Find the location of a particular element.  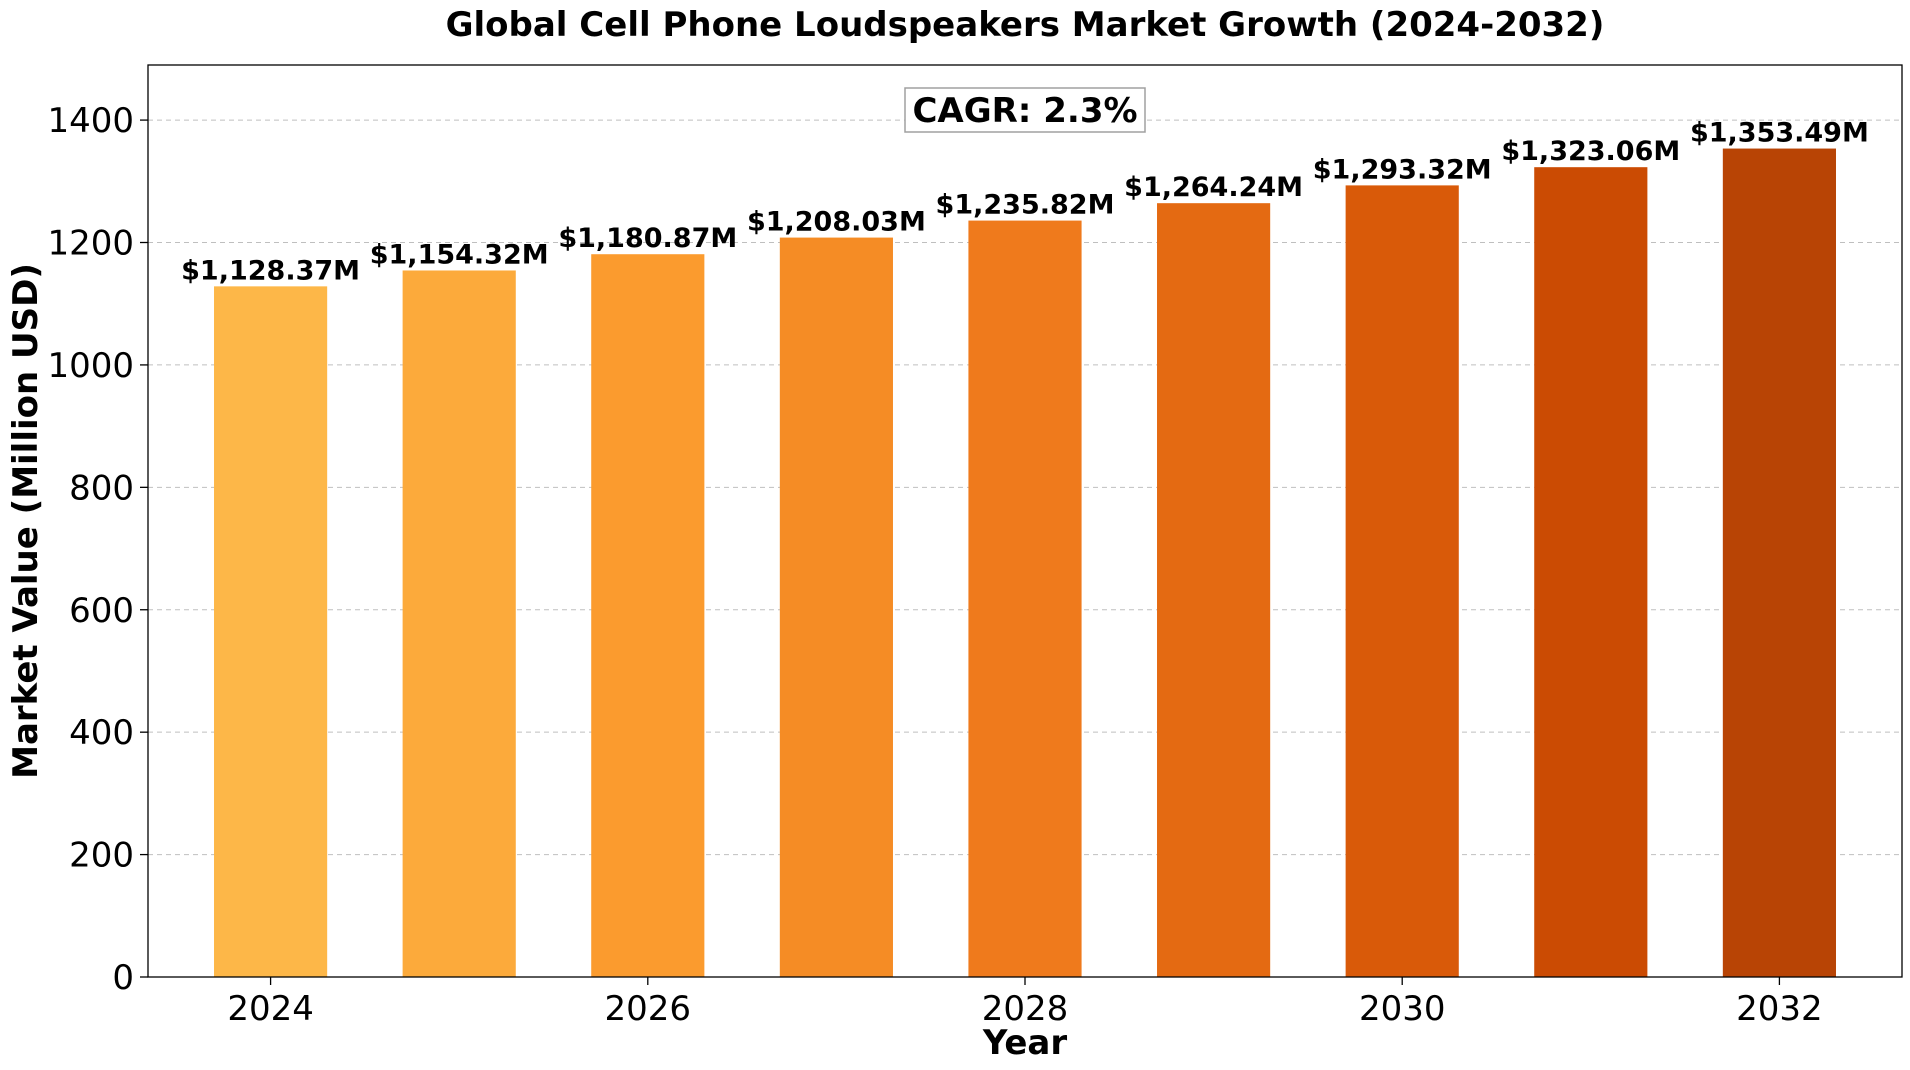

bar-value-label-2026: $1,180.87M is located at coordinates (647, 238).